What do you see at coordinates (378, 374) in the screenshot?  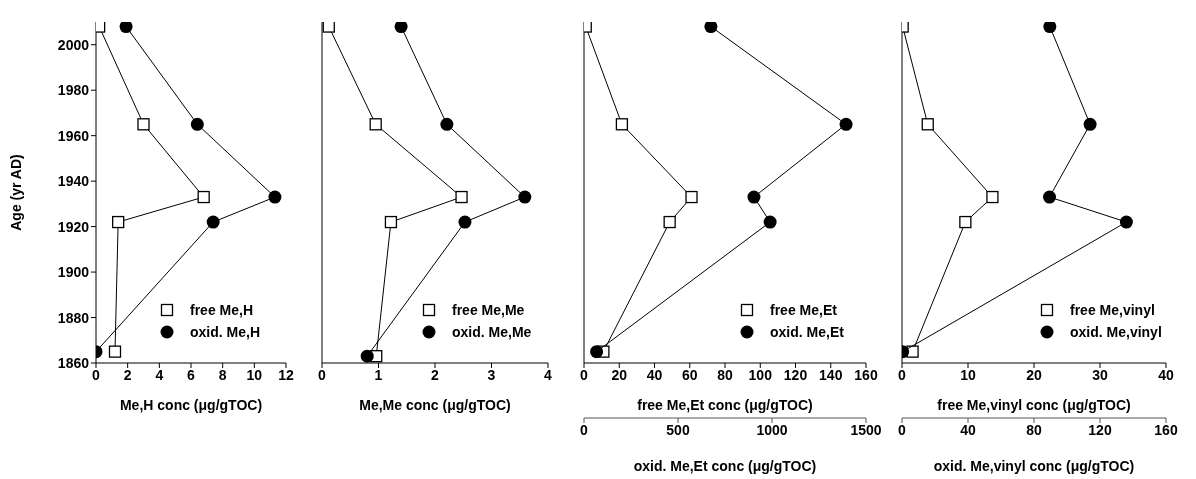 I see `x-tick-label: 1` at bounding box center [378, 374].